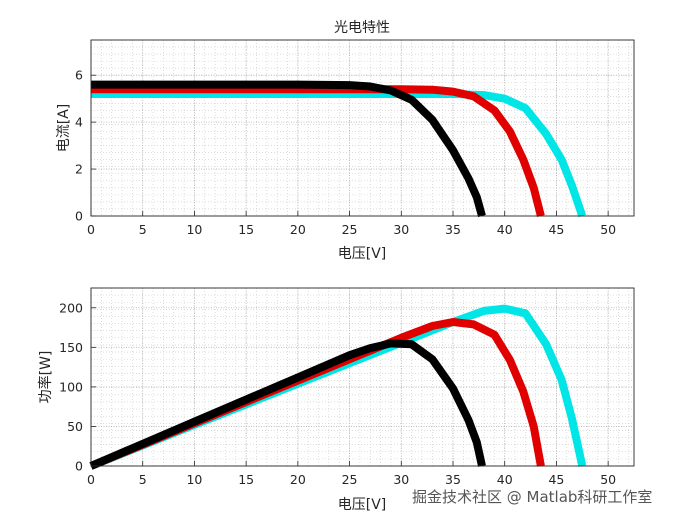 This screenshot has height=525, width=700. I want to click on y-tick-label: 6, so click(79, 75).